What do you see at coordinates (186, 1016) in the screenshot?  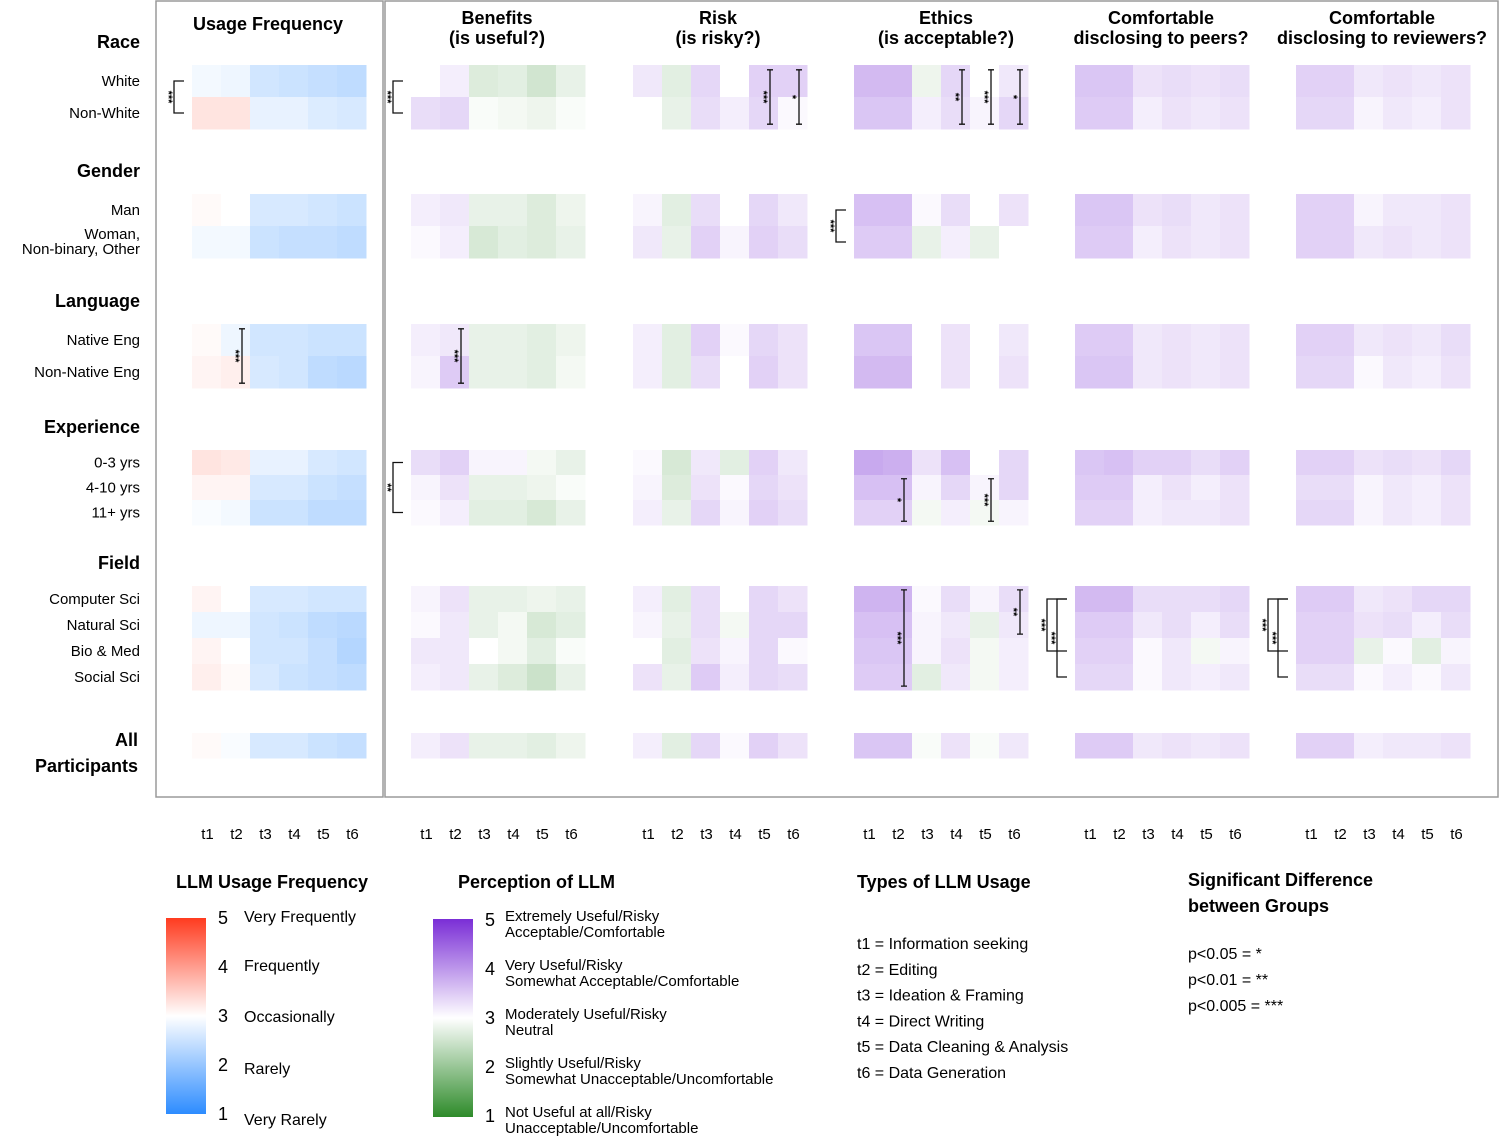 I see `usage-colorbar` at bounding box center [186, 1016].